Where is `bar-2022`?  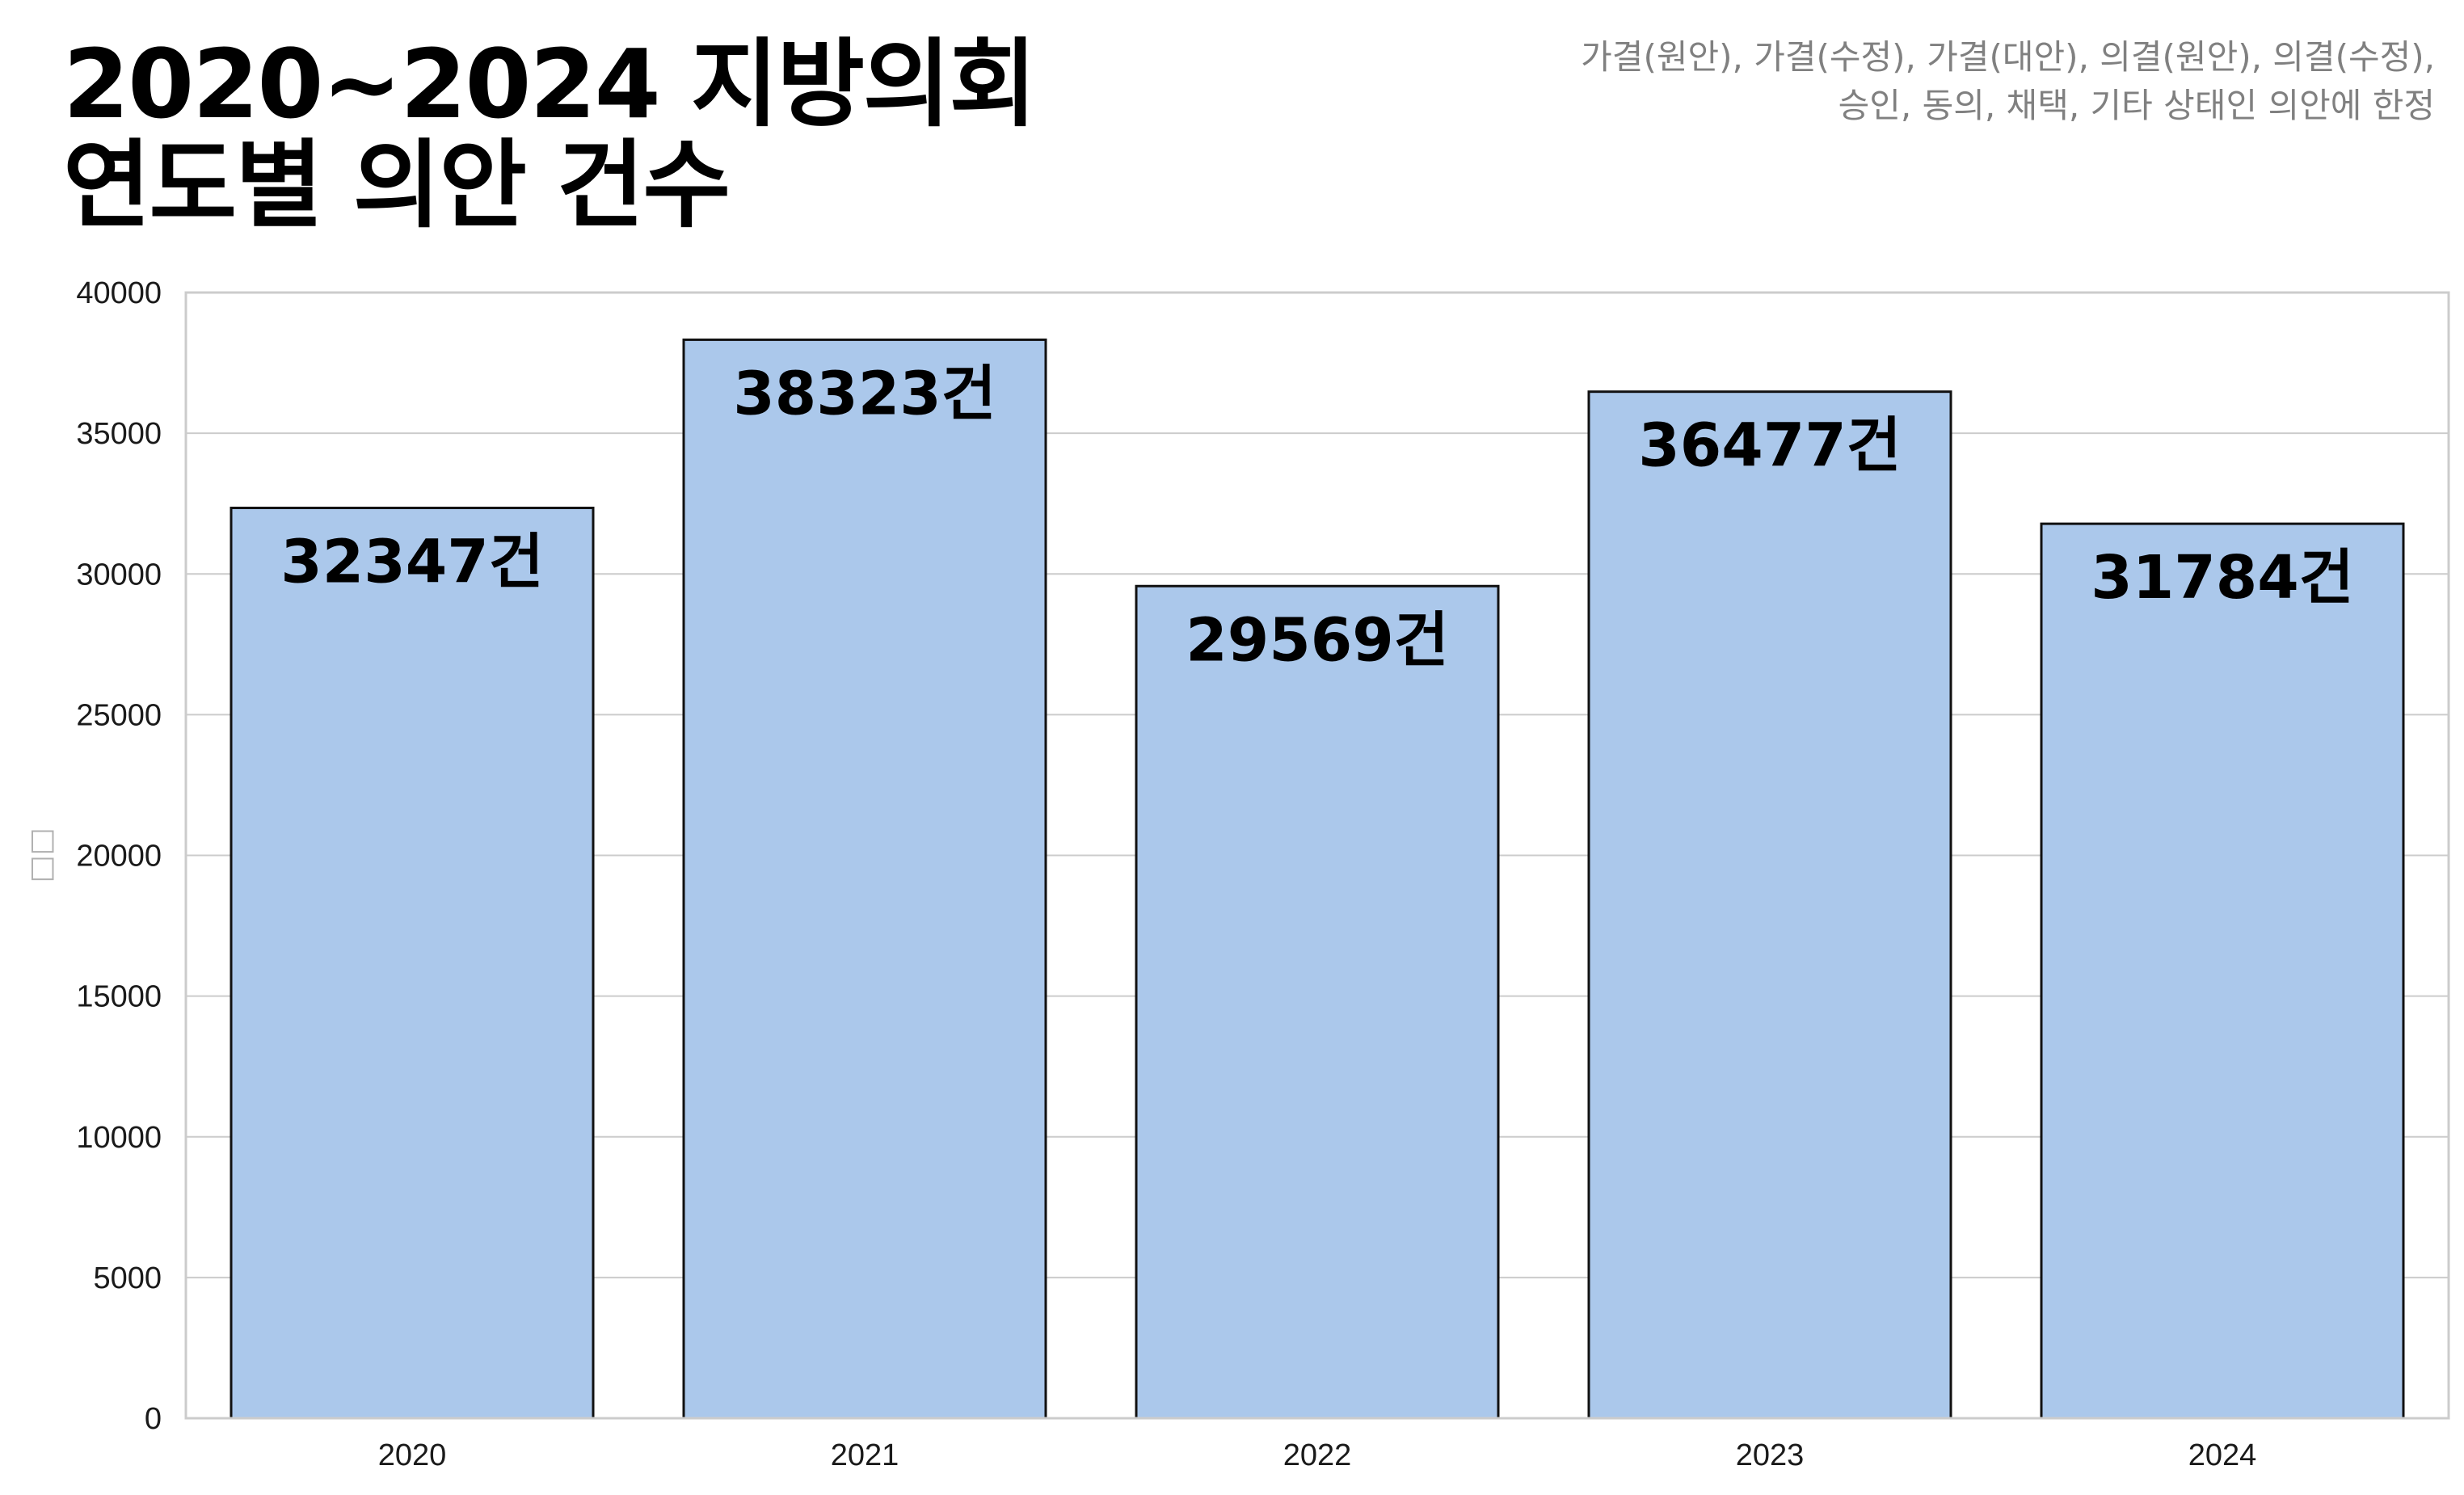
bar-2022 is located at coordinates (1317, 1002).